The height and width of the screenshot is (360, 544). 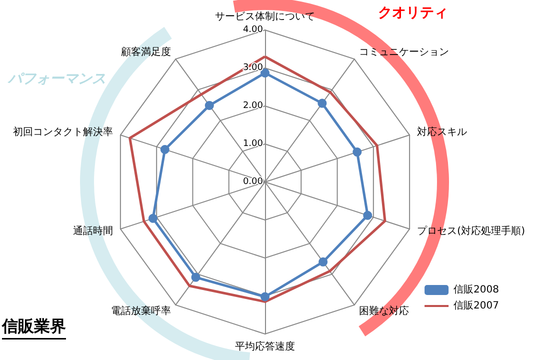 I want to click on y-tick-label: 4.00, so click(x=253, y=30).